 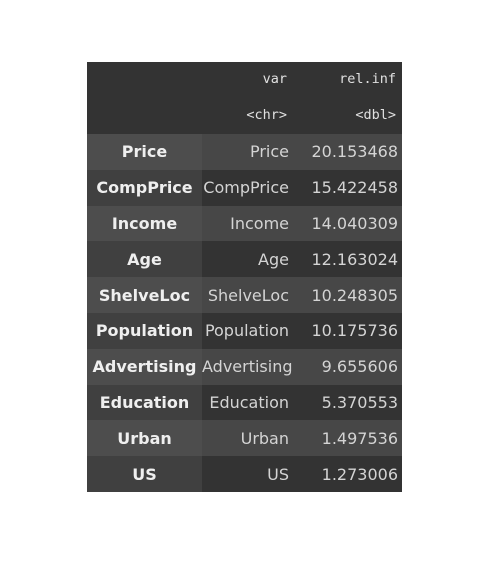 What do you see at coordinates (347, 474) in the screenshot?
I see `rel-inf-cell: 1.273006` at bounding box center [347, 474].